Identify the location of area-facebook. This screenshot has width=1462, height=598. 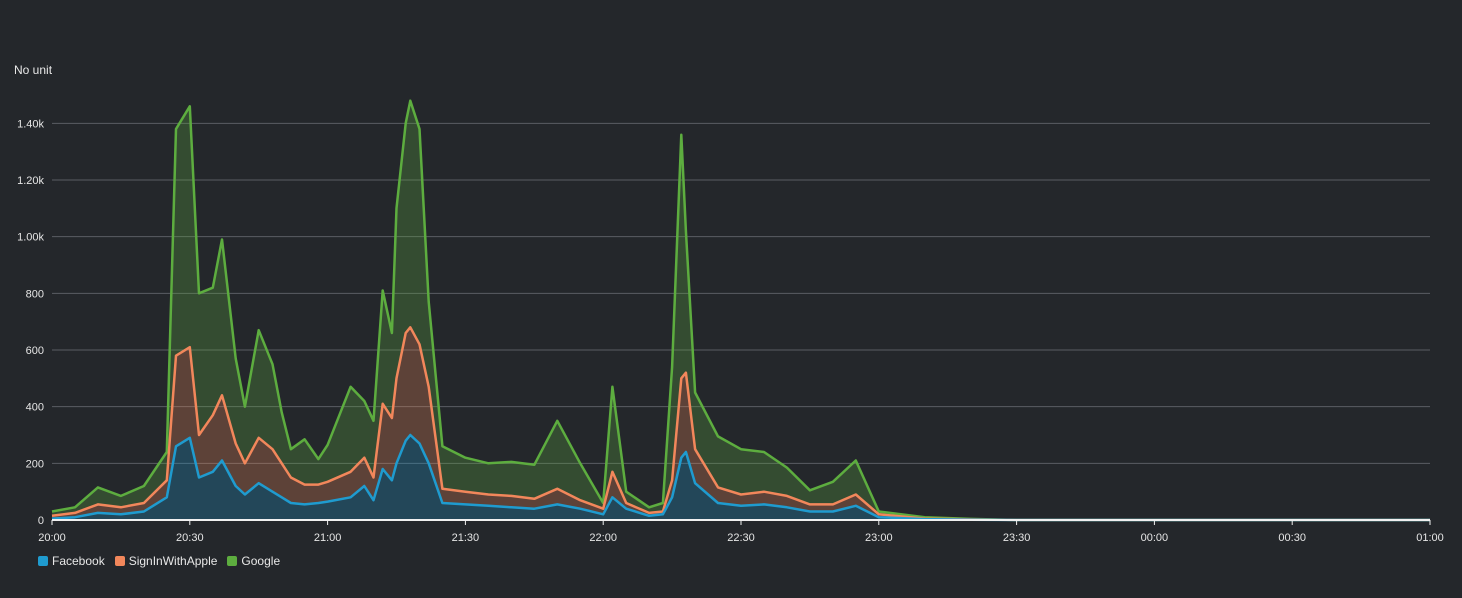
(741, 477).